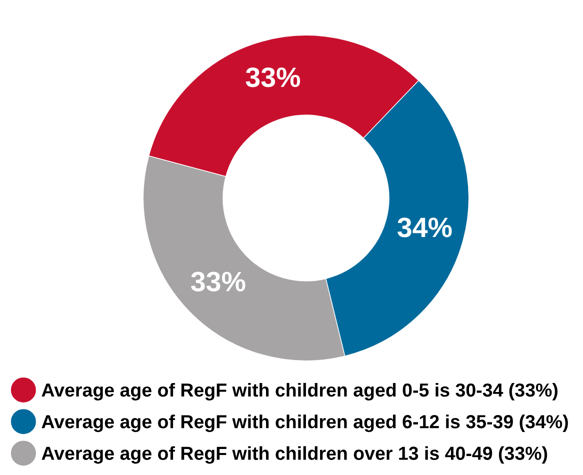 The image size is (583, 475). I want to click on legend-label: Average age of RegF with children aged 6-12 is 35-39 (34%), so click(305, 423).